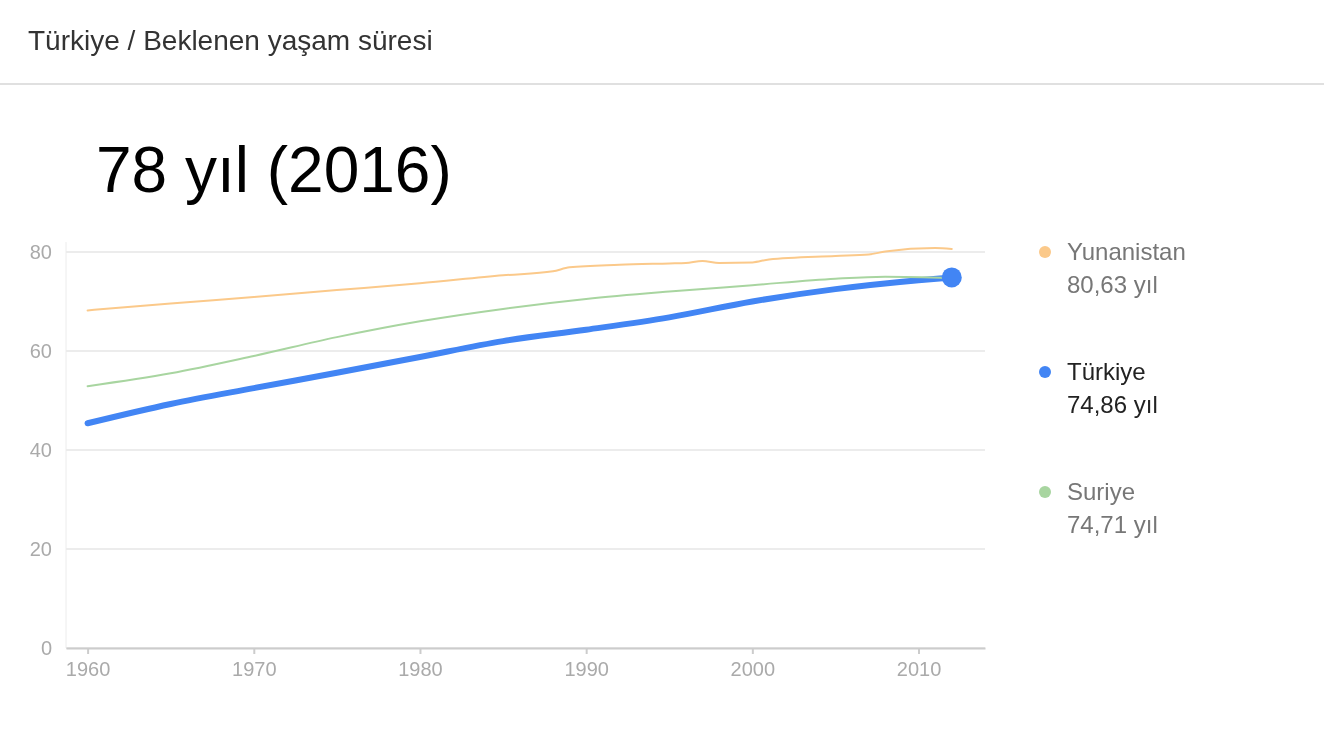 Image resolution: width=1324 pixels, height=729 pixels. I want to click on x-tick-label: 2000, so click(753, 669).